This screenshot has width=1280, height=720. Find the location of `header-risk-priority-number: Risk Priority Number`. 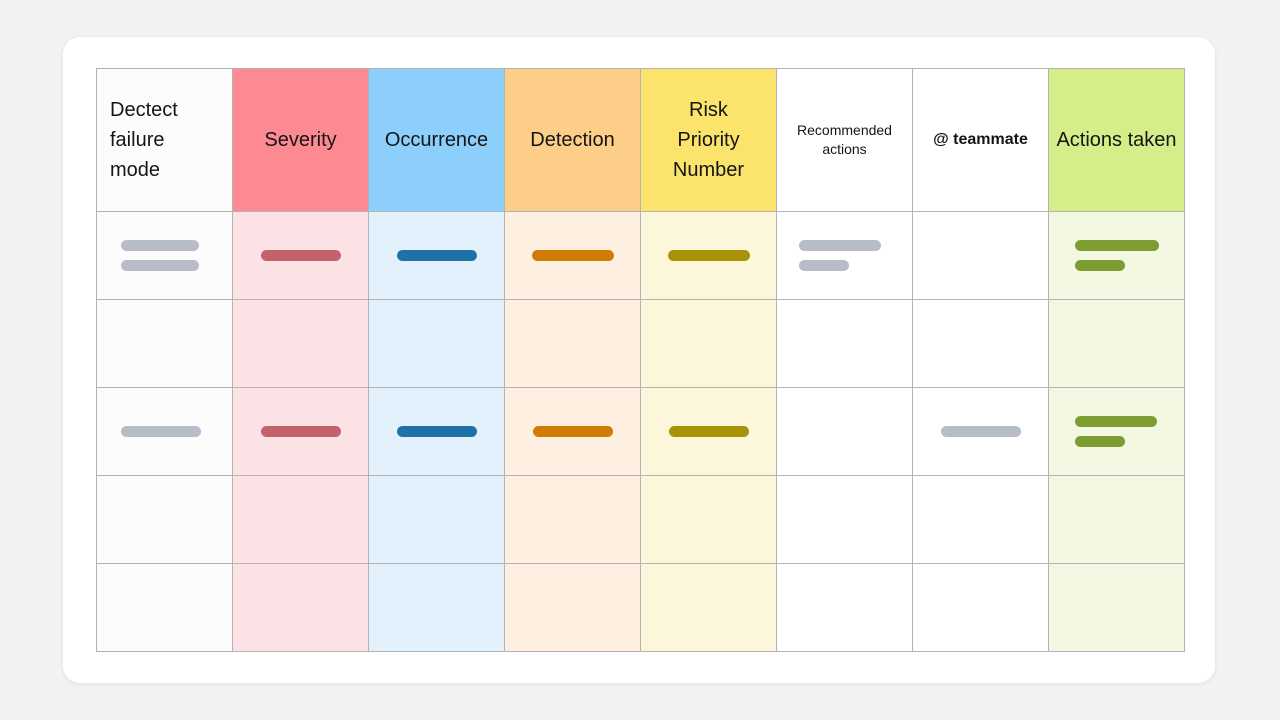

header-risk-priority-number: Risk Priority Number is located at coordinates (708, 140).